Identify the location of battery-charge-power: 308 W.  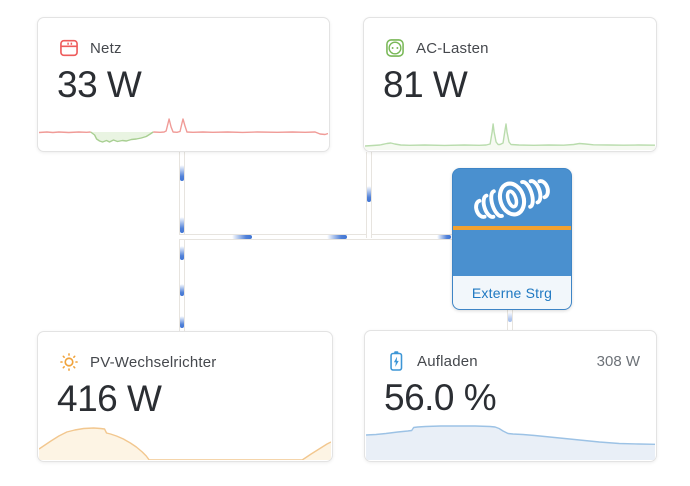
(618, 361).